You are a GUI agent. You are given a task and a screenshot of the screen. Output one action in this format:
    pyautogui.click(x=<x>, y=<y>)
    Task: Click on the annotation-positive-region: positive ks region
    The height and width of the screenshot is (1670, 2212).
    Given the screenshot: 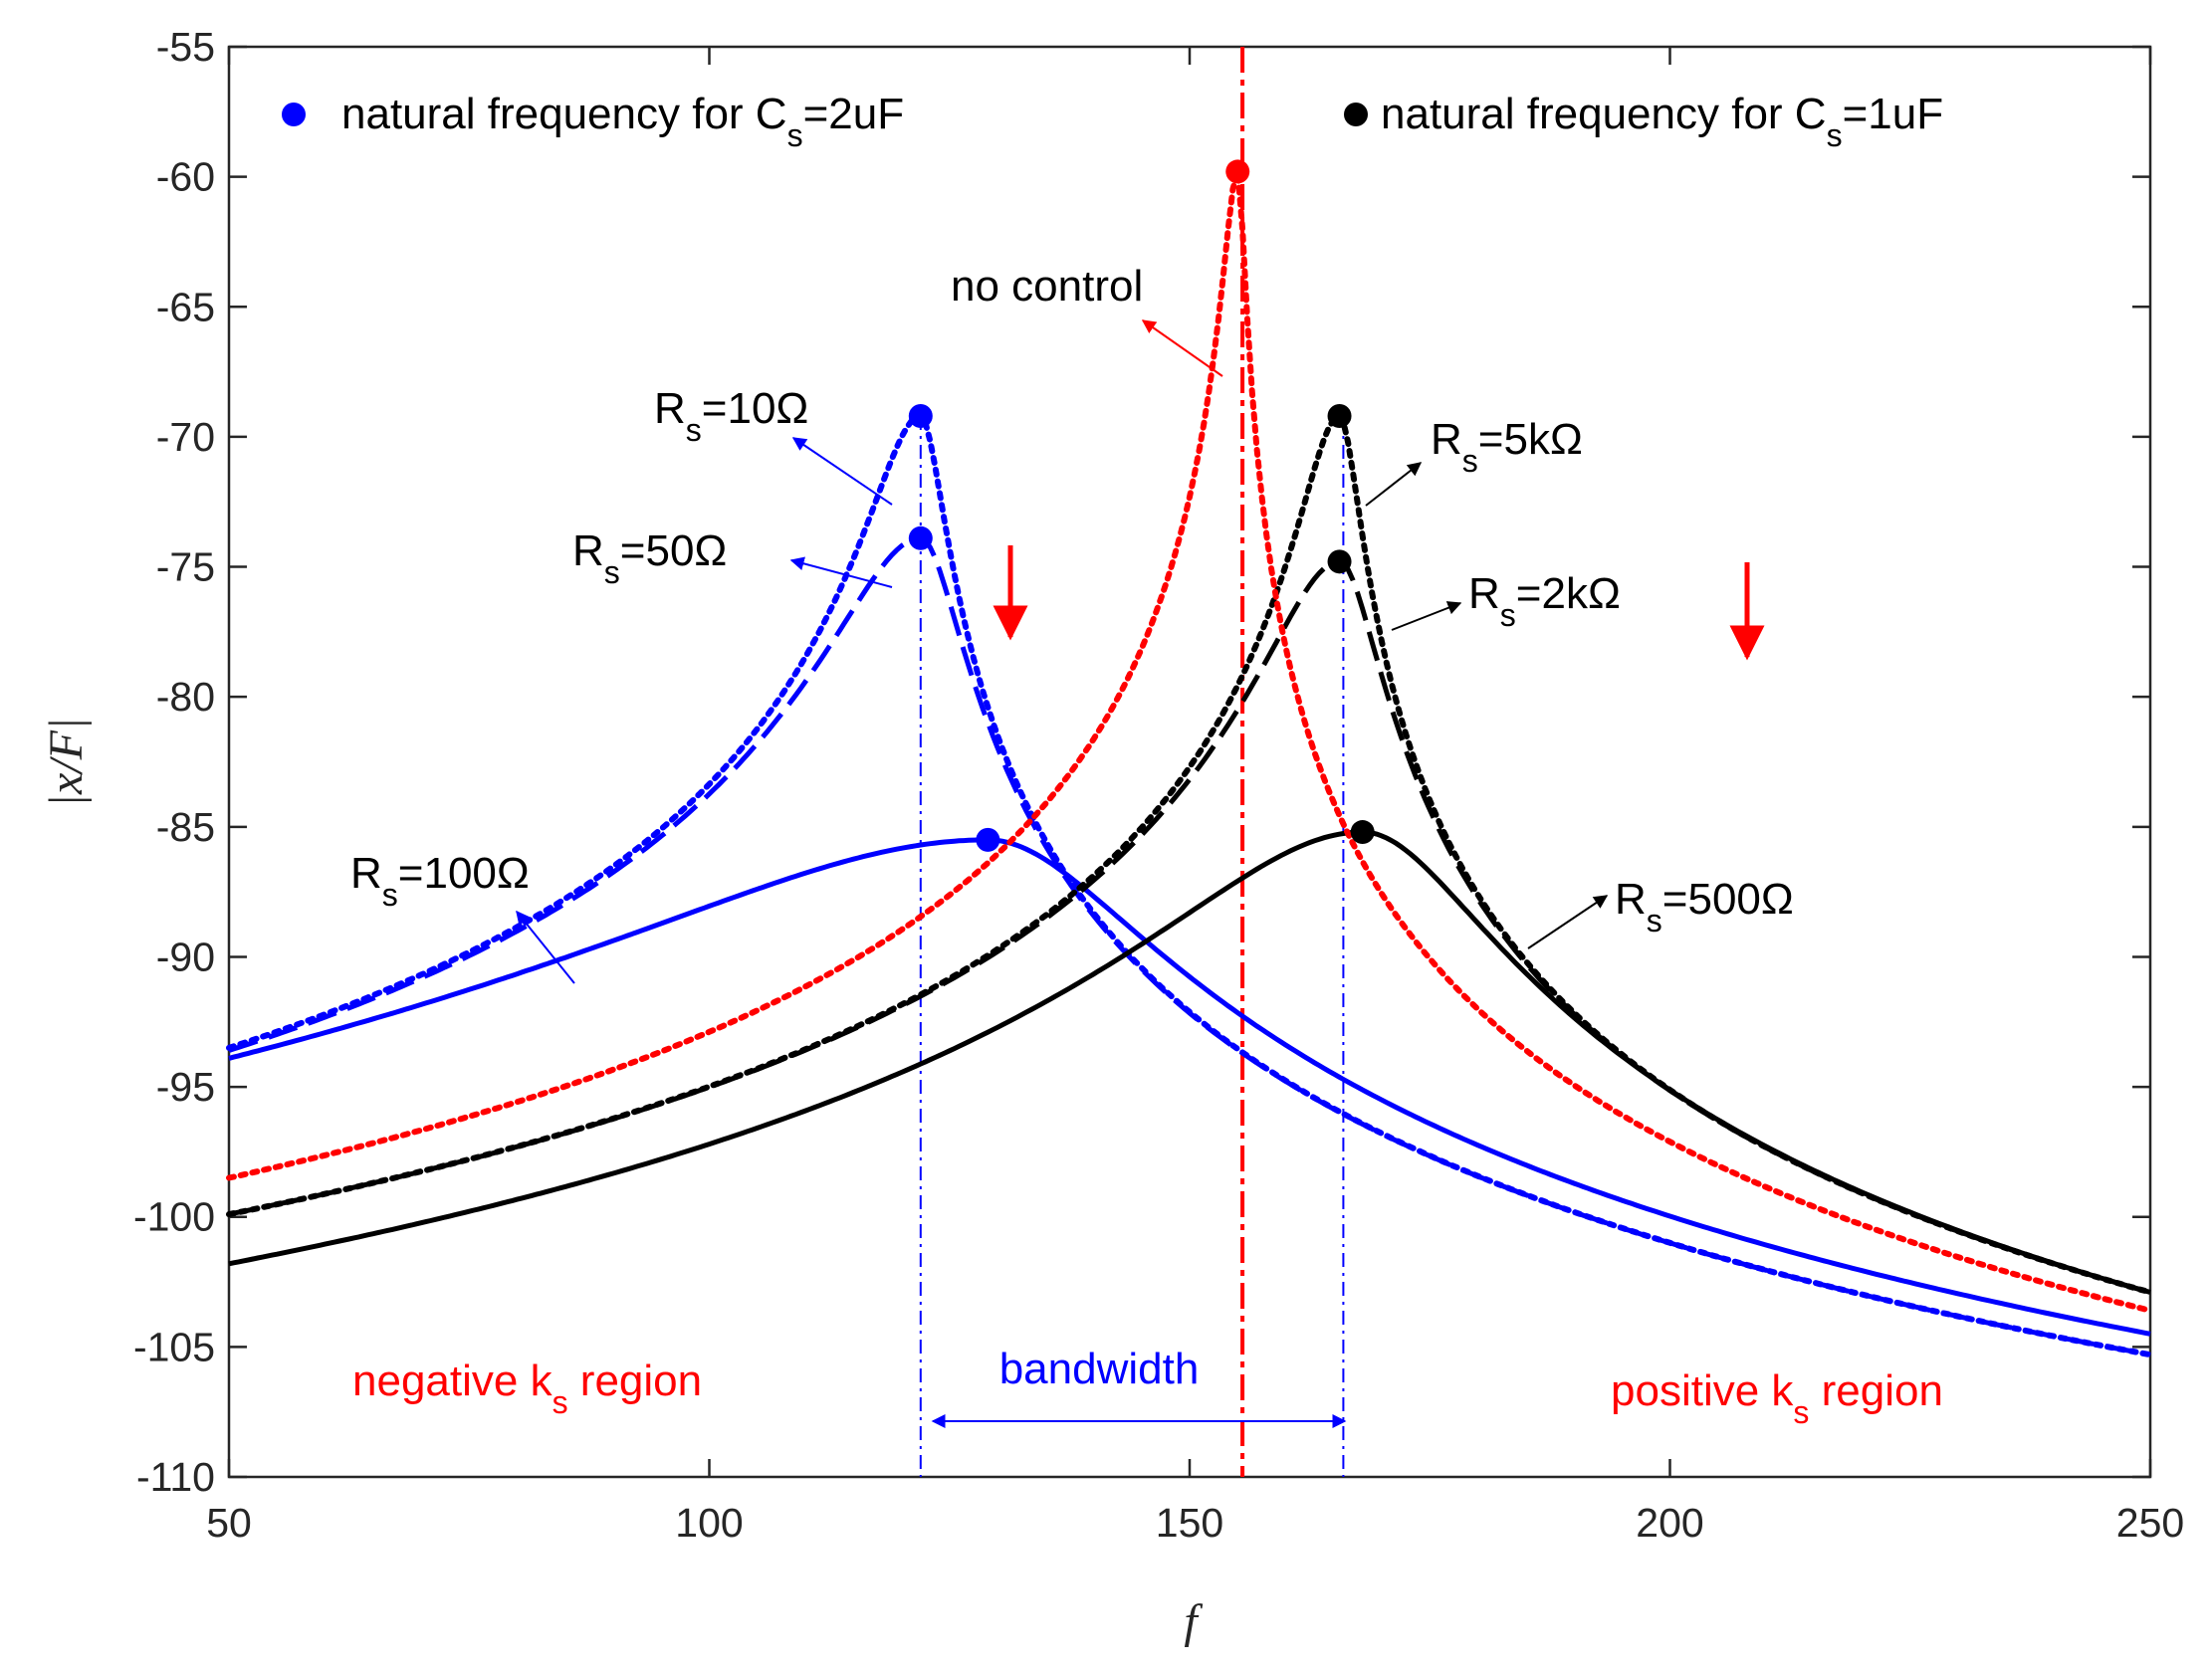 What is the action you would take?
    pyautogui.click(x=1777, y=1398)
    